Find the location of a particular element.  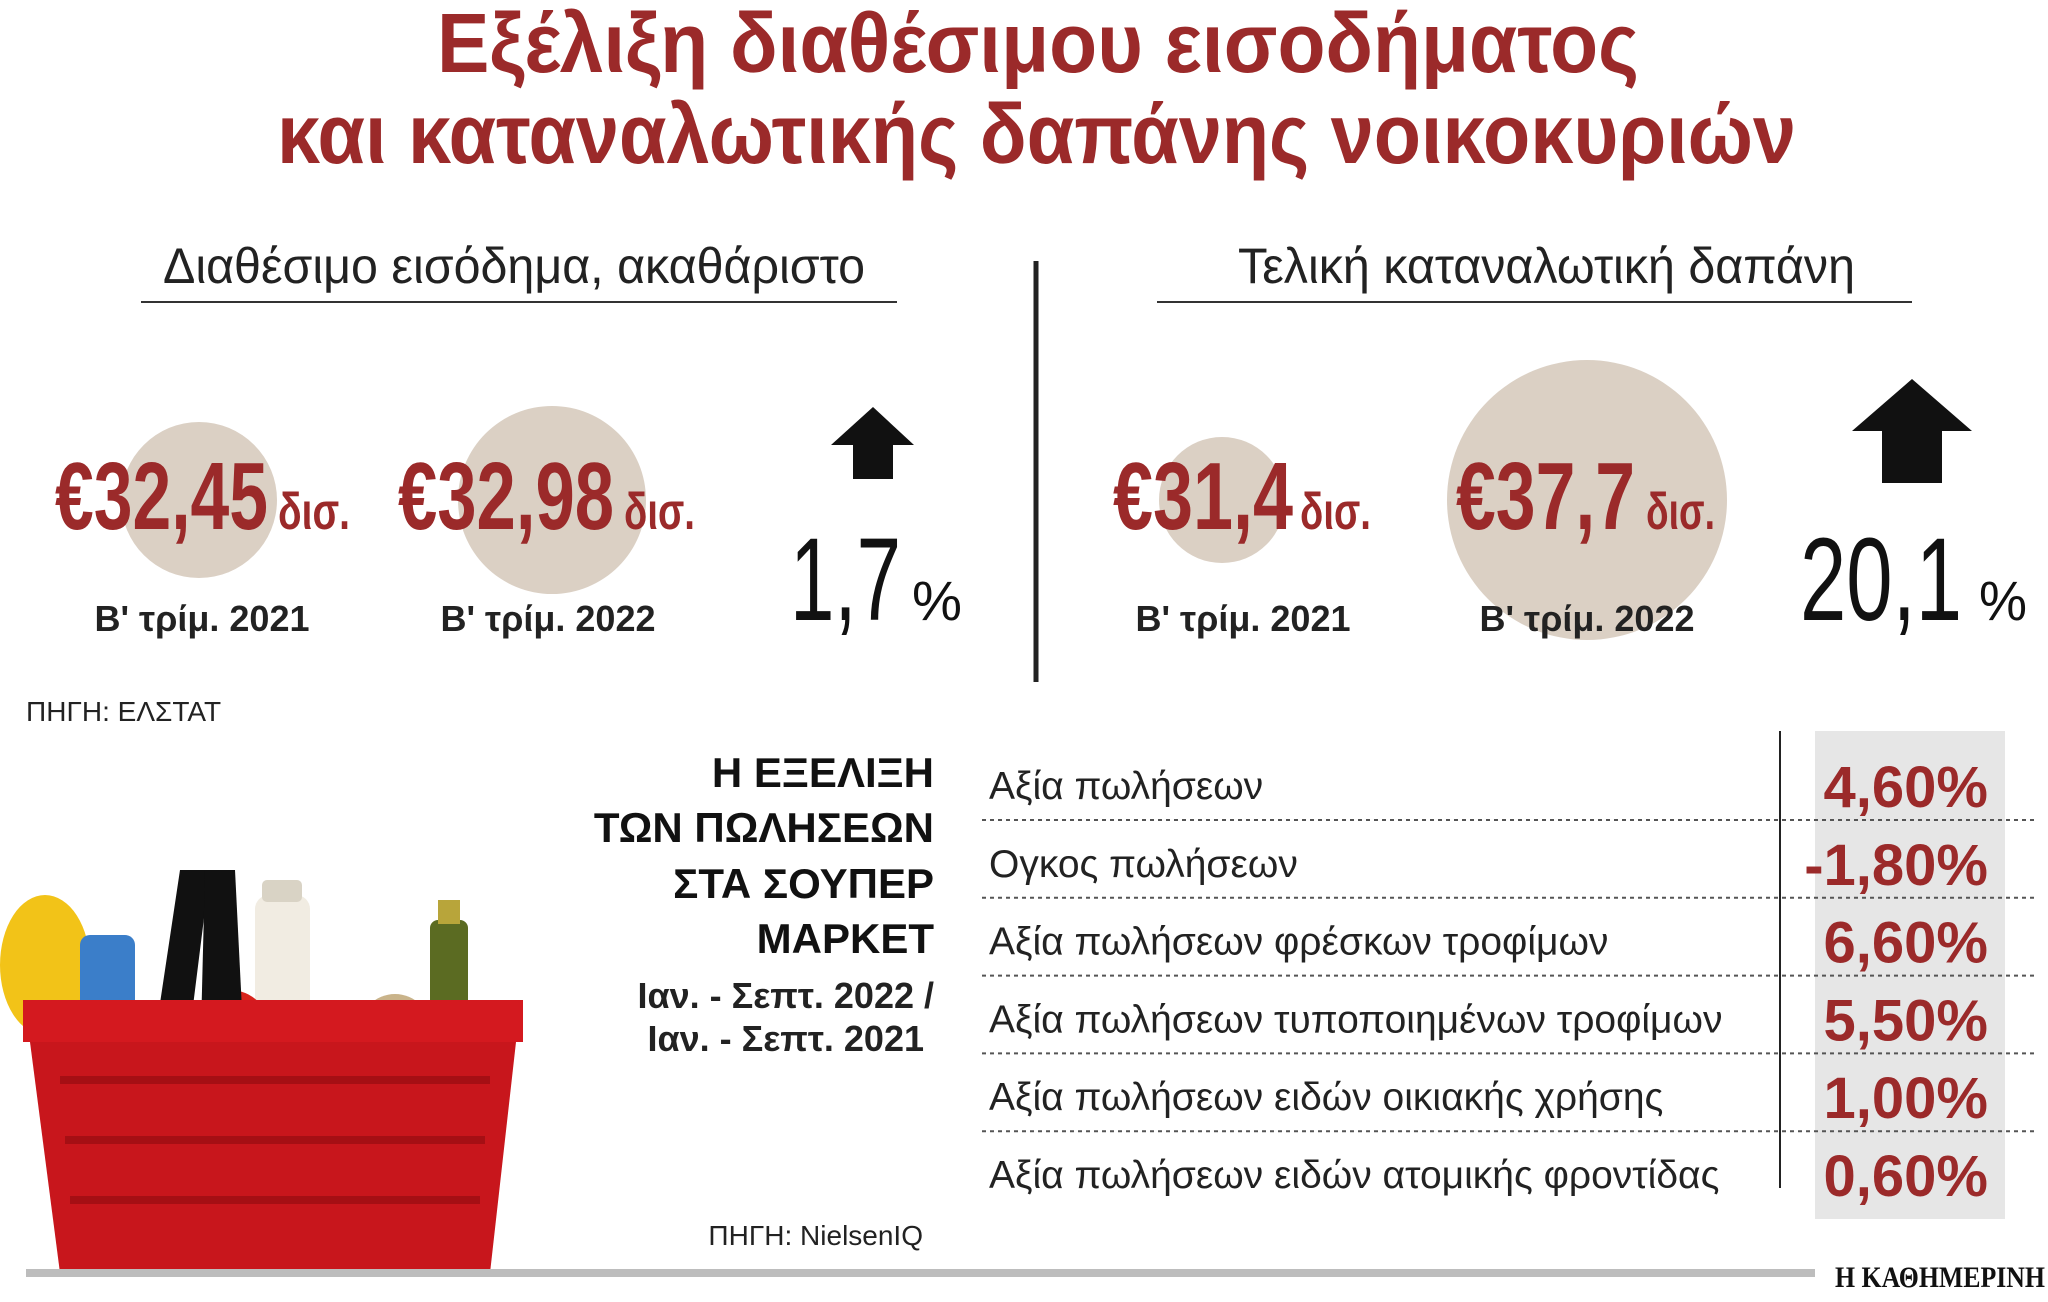

row-value: 1,00% is located at coordinates (1906, 1098).